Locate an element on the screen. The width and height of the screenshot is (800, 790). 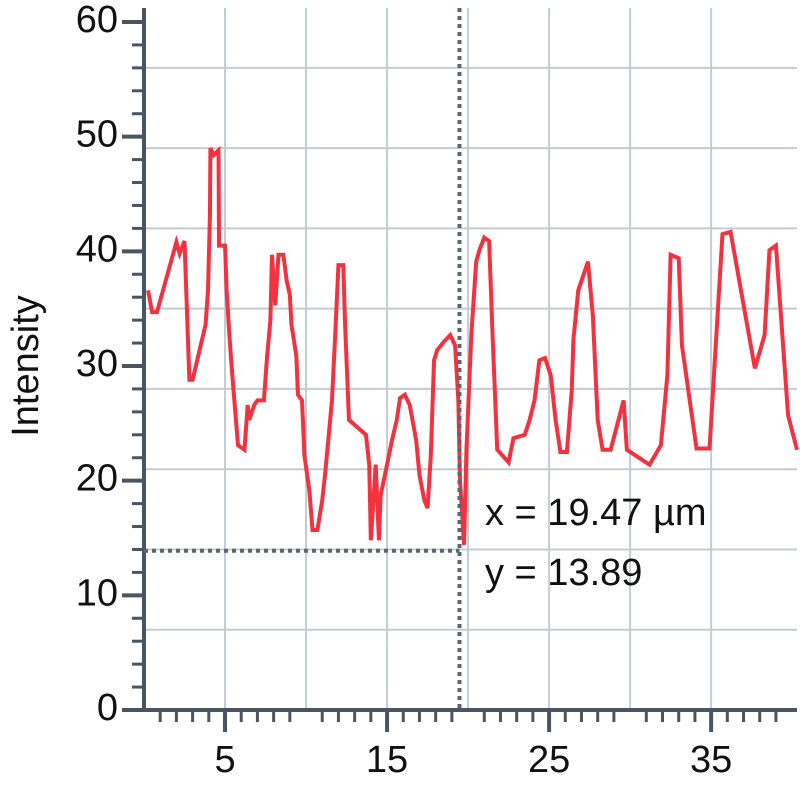
y-tick-label: 10 is located at coordinates (97, 593).